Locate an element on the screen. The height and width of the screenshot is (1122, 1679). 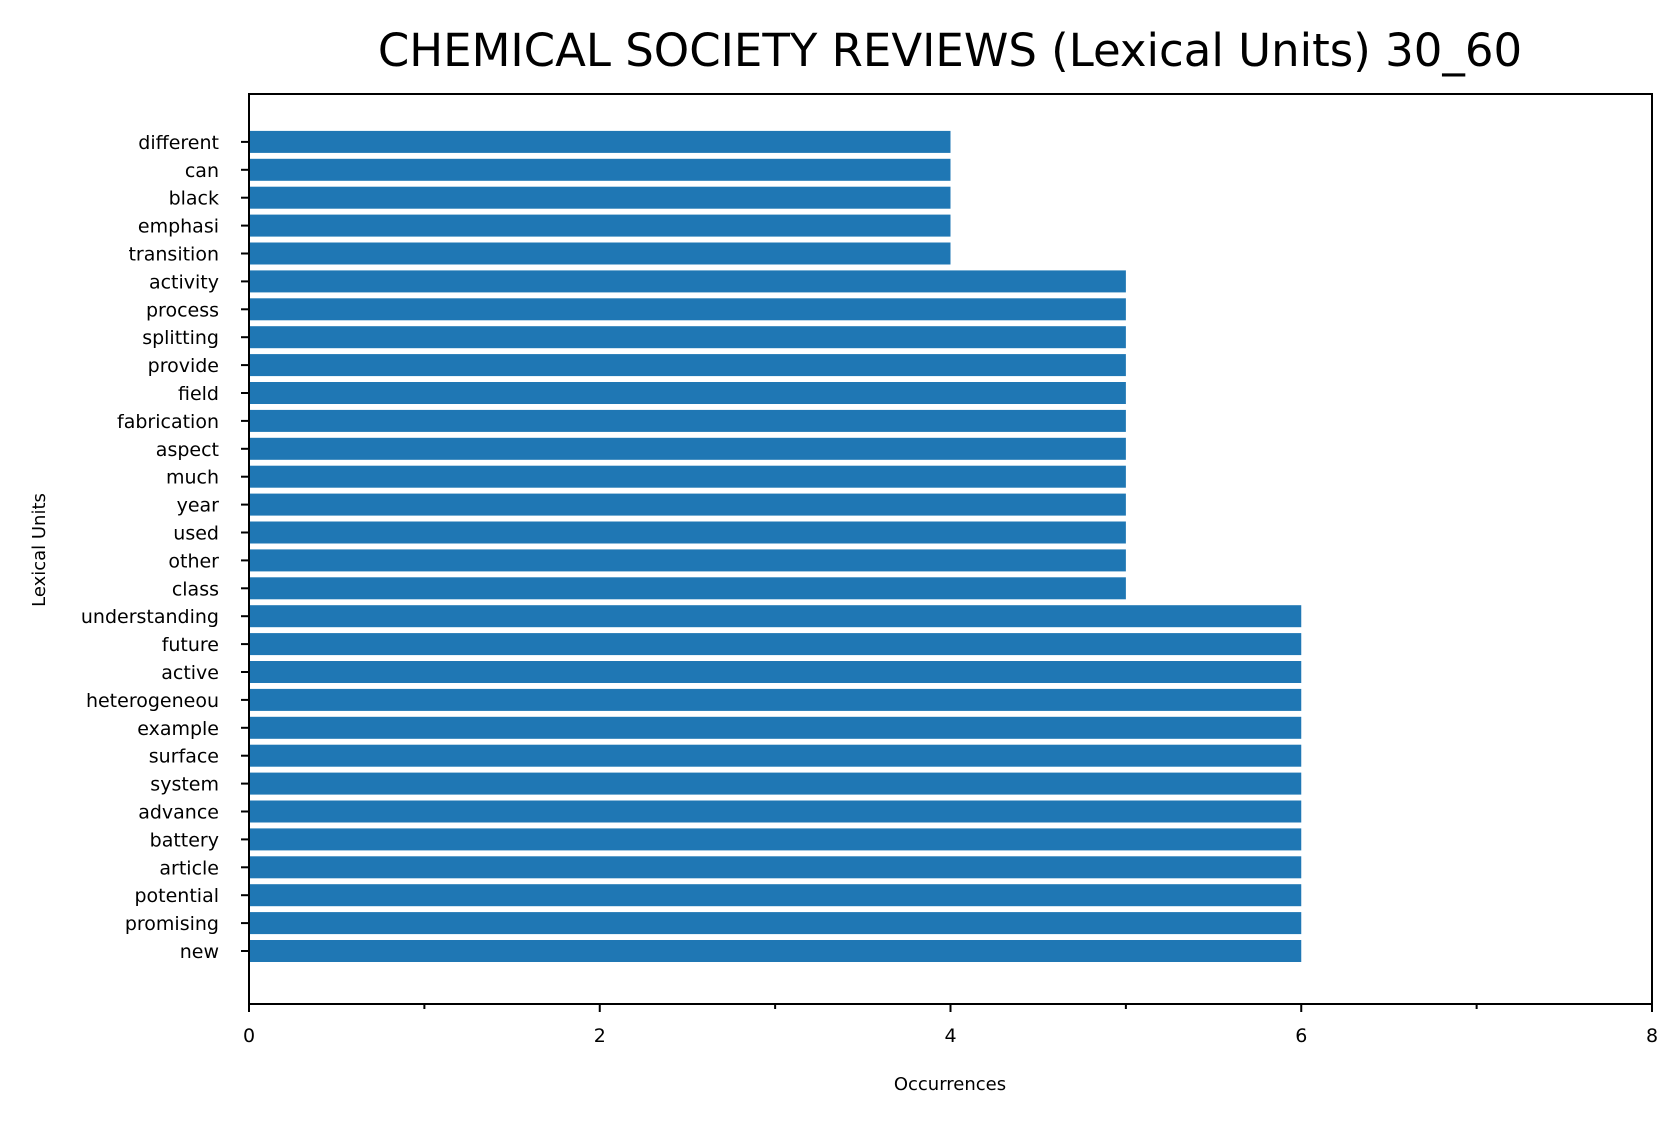
bar-understanding is located at coordinates (775, 616).